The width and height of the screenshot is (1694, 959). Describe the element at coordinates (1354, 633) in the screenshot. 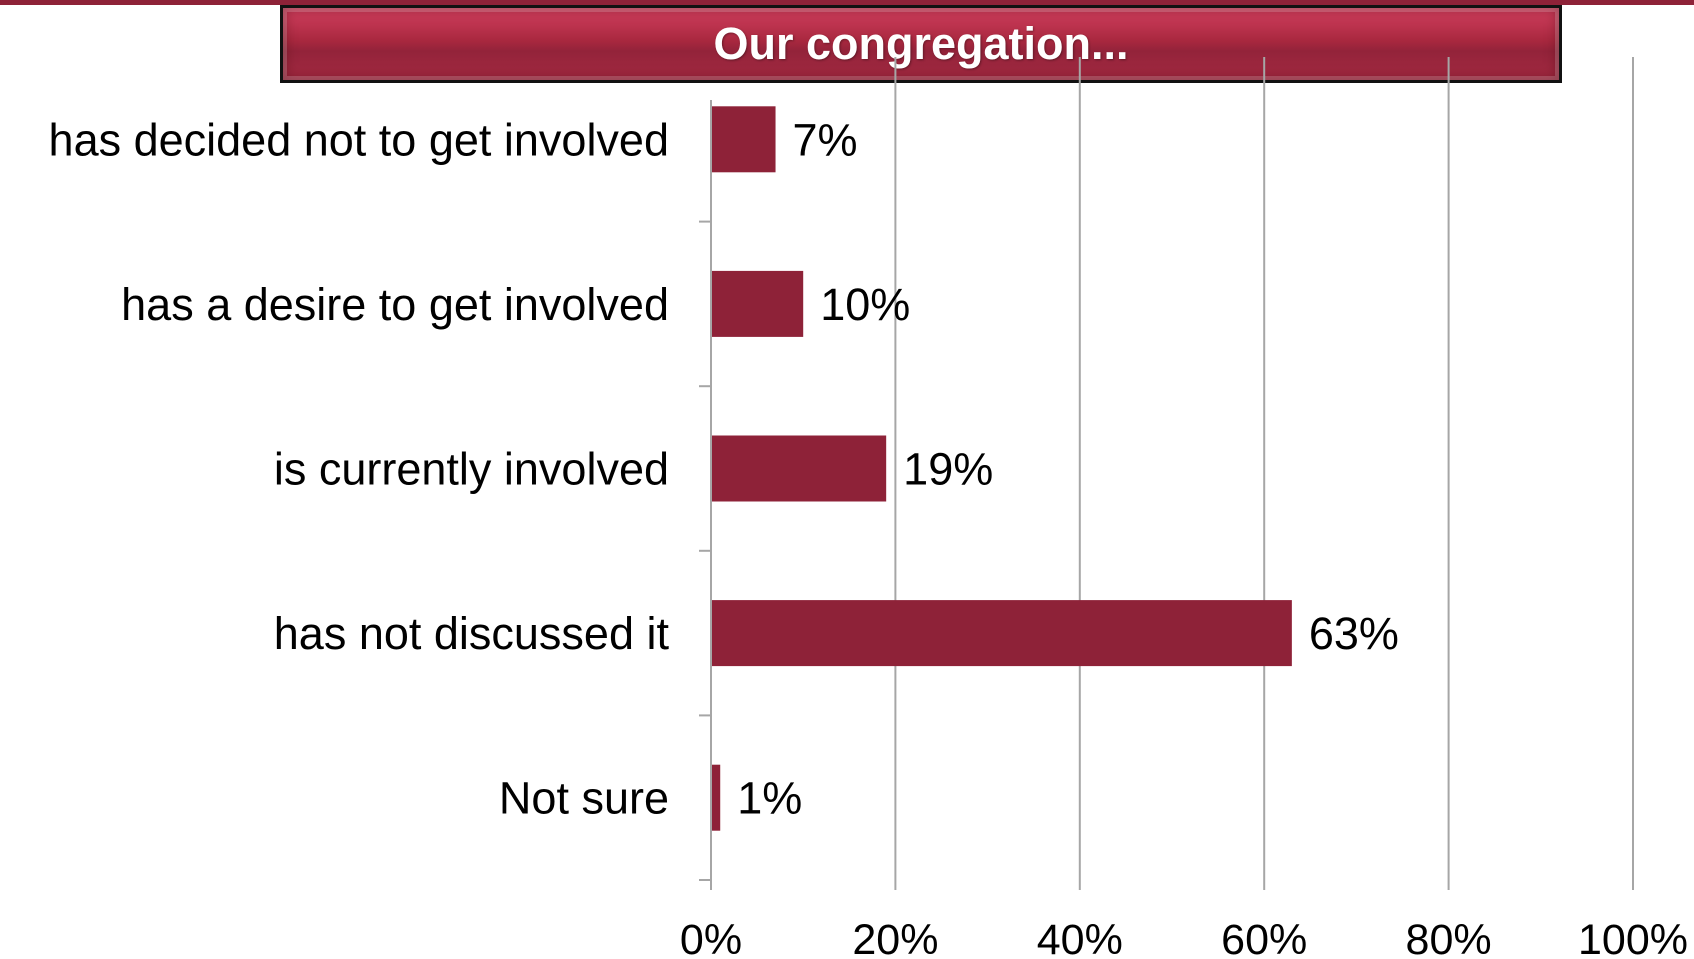

I see `data-label: 63%` at that location.